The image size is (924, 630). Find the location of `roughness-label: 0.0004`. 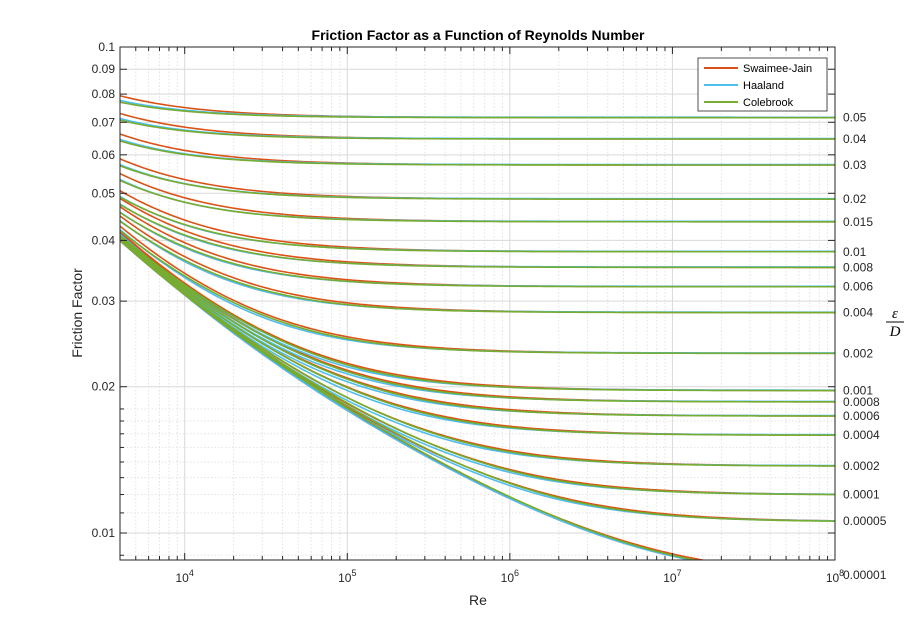

roughness-label: 0.0004 is located at coordinates (861, 435).